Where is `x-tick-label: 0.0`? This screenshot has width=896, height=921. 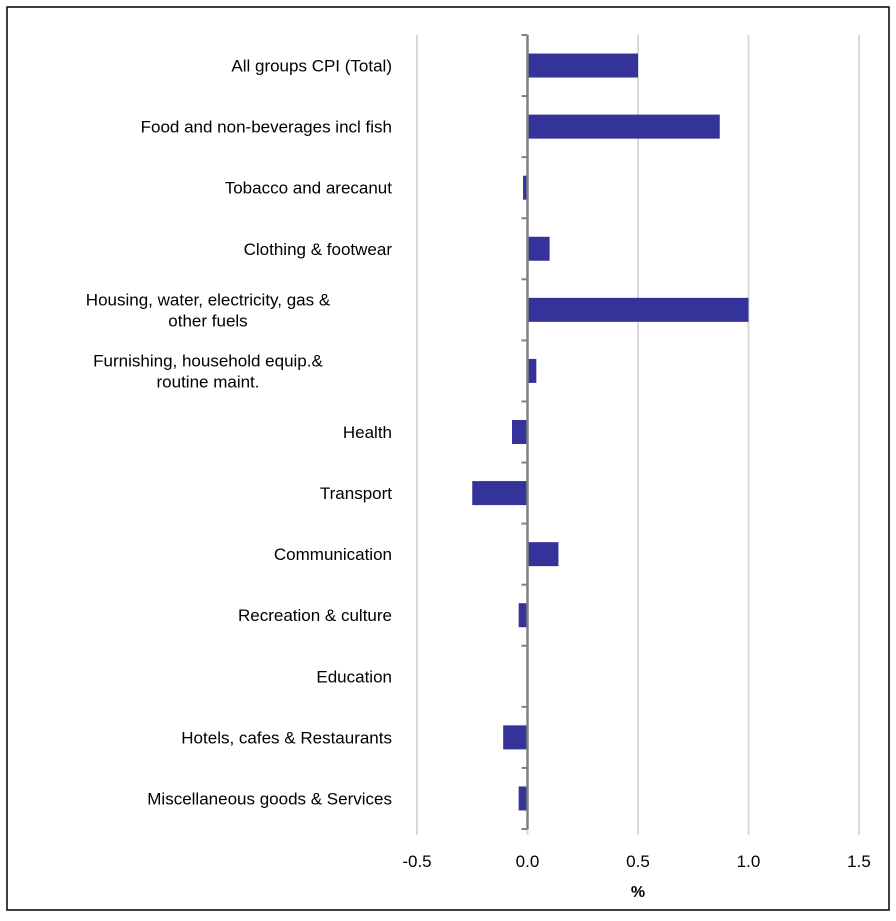 x-tick-label: 0.0 is located at coordinates (528, 861).